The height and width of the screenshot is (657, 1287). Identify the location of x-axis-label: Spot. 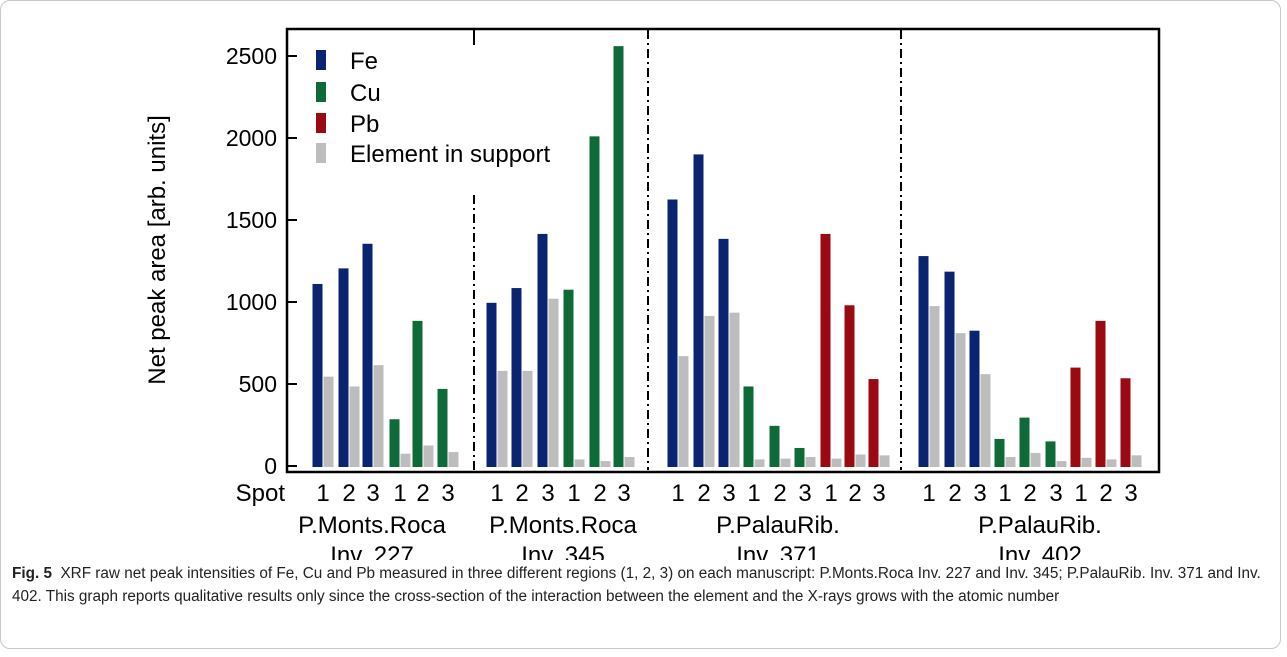
(261, 493).